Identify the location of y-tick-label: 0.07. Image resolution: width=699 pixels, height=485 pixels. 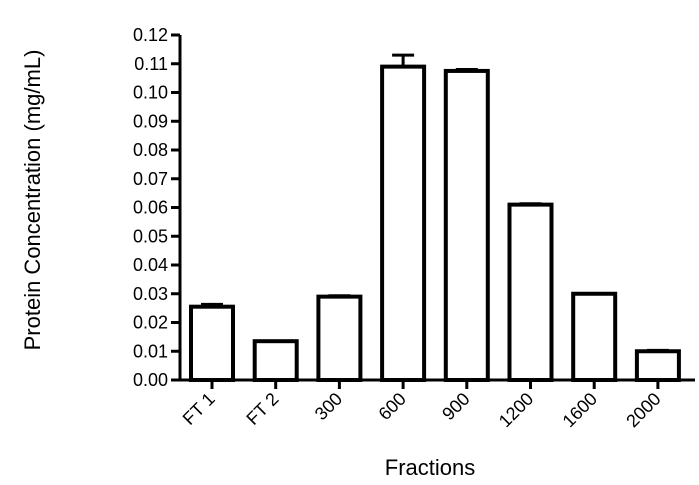
(150, 179).